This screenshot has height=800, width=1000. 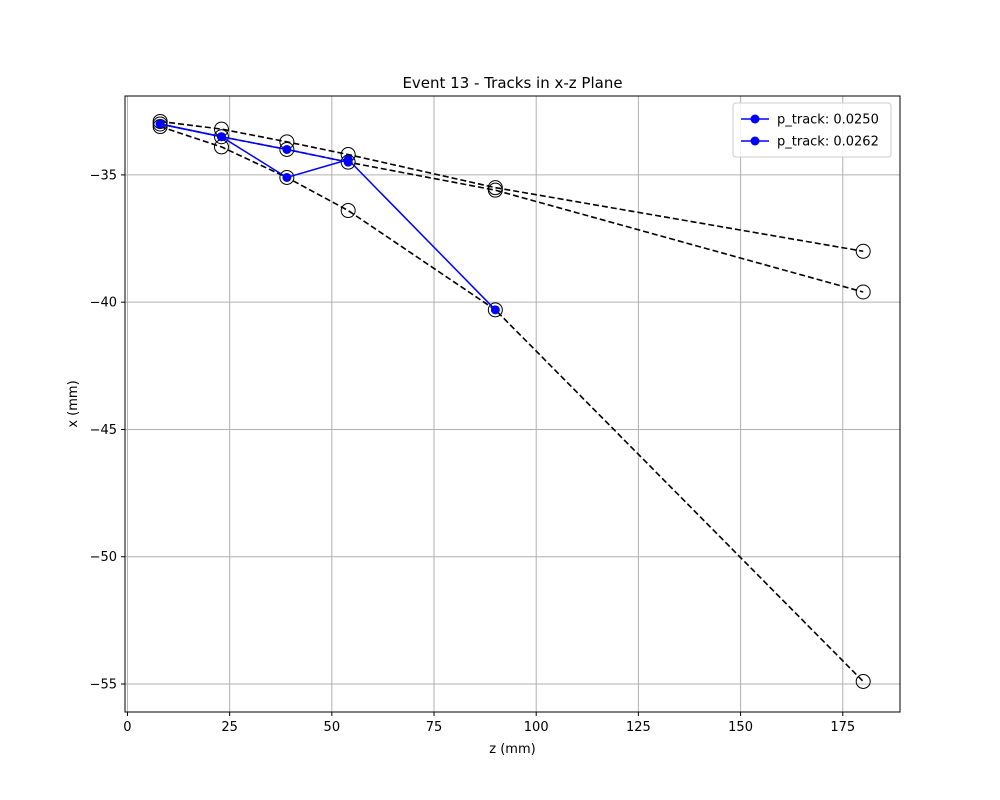 I want to click on x-tick-label: 100, so click(x=536, y=727).